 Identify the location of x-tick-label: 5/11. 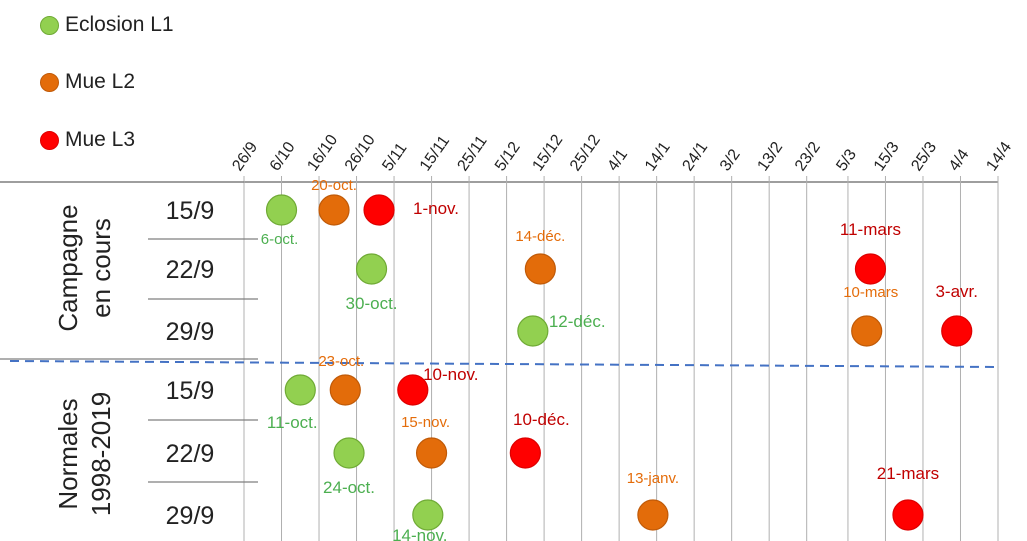
(394, 157).